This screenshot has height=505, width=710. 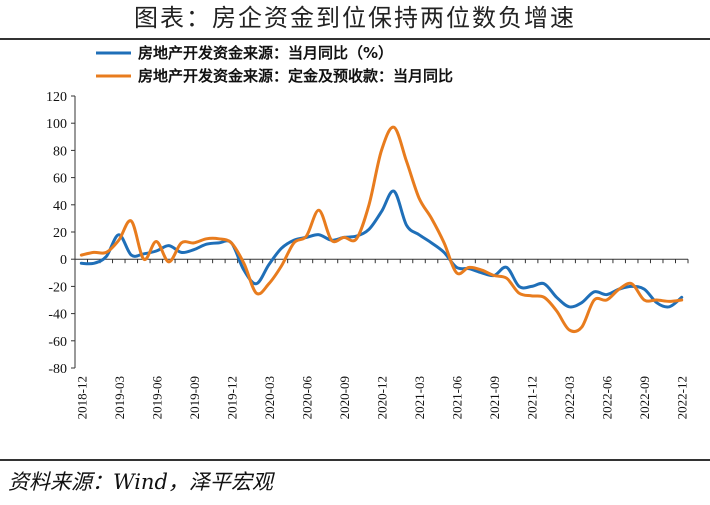 I want to click on source-note: 资料来源：Wind，泽平宏观, so click(x=140, y=482).